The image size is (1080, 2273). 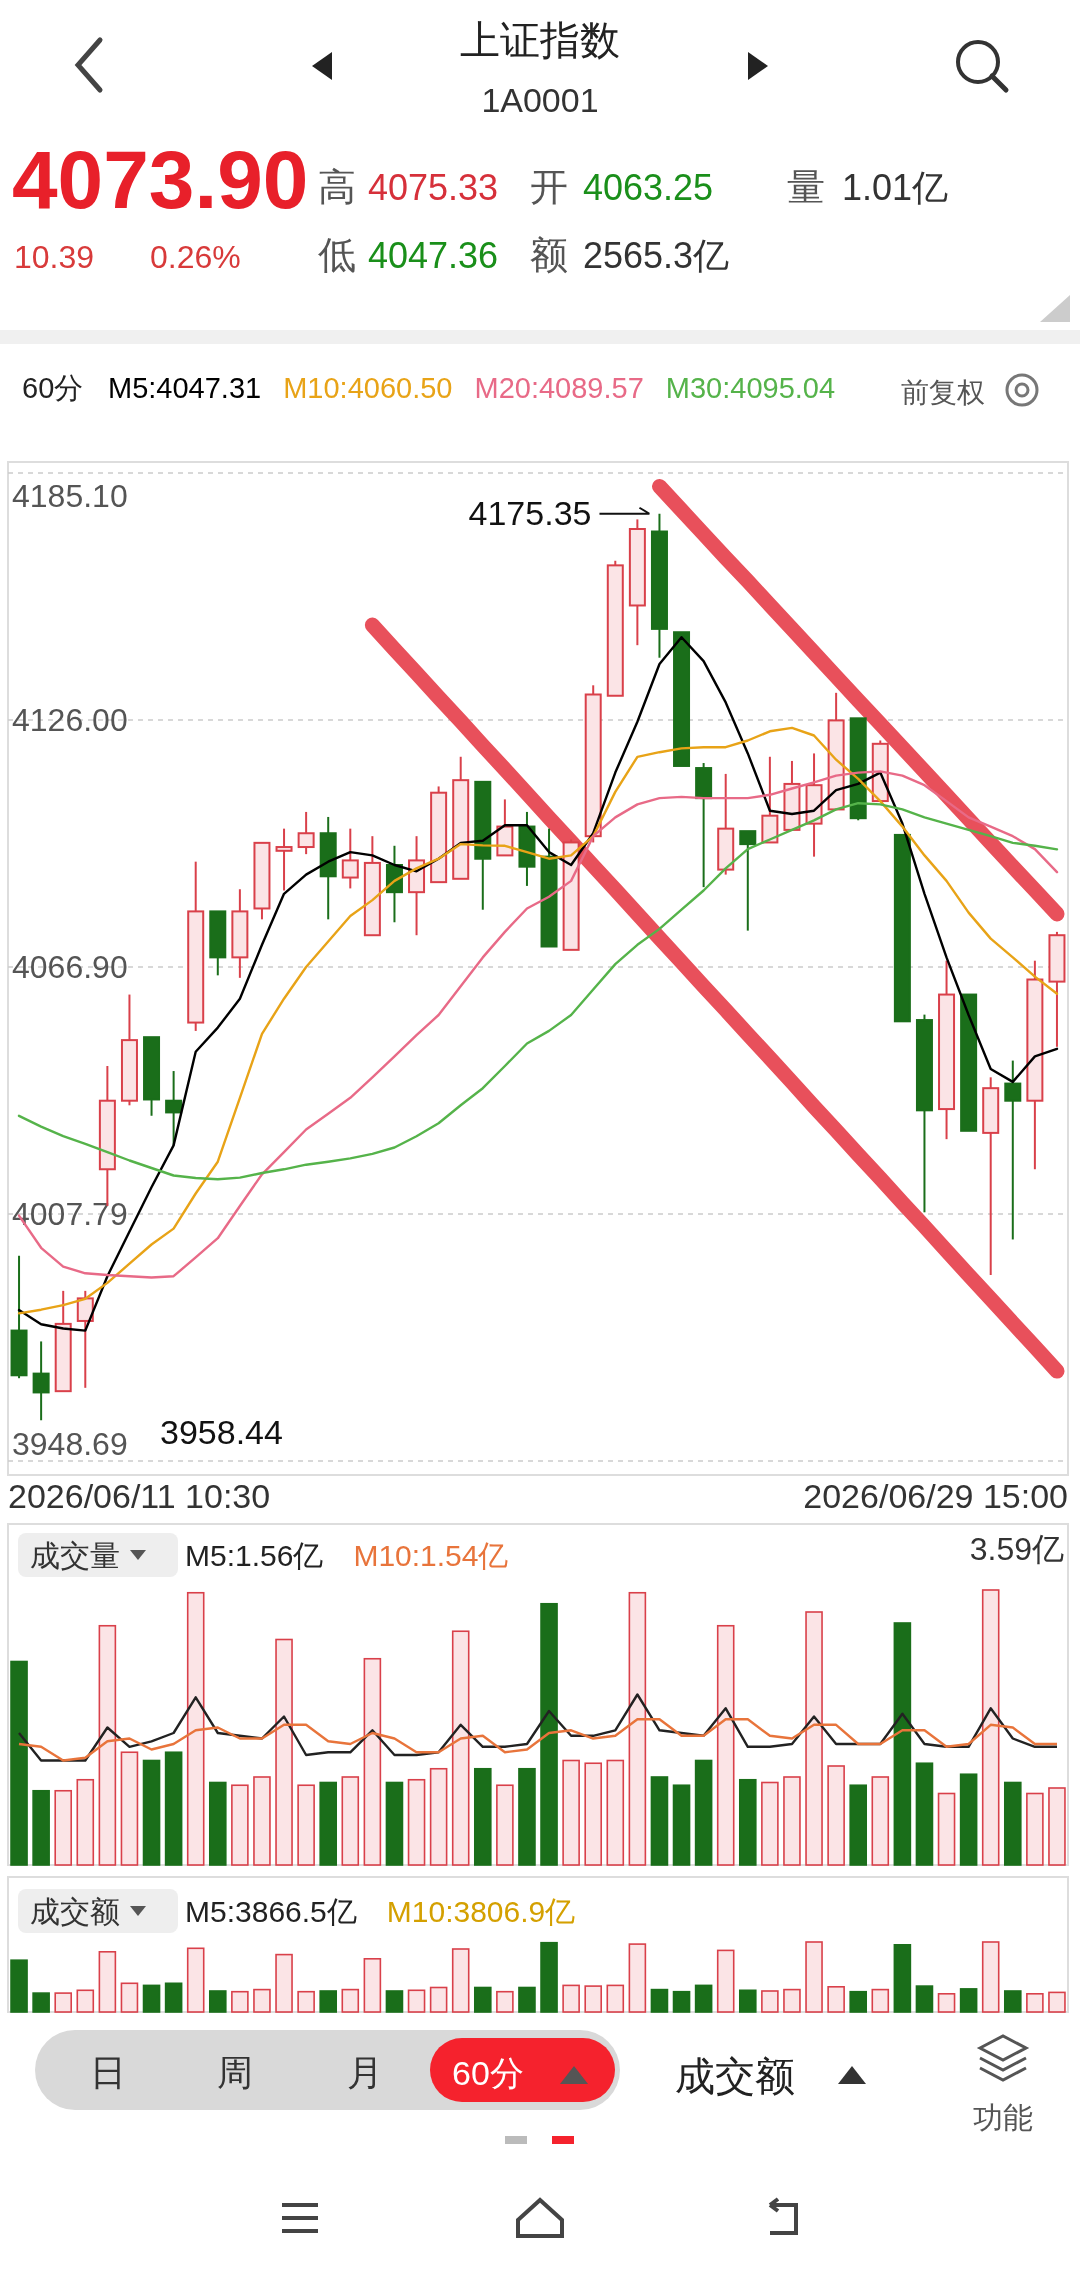 What do you see at coordinates (559, 388) in the screenshot?
I see `text: M20:4089.57` at bounding box center [559, 388].